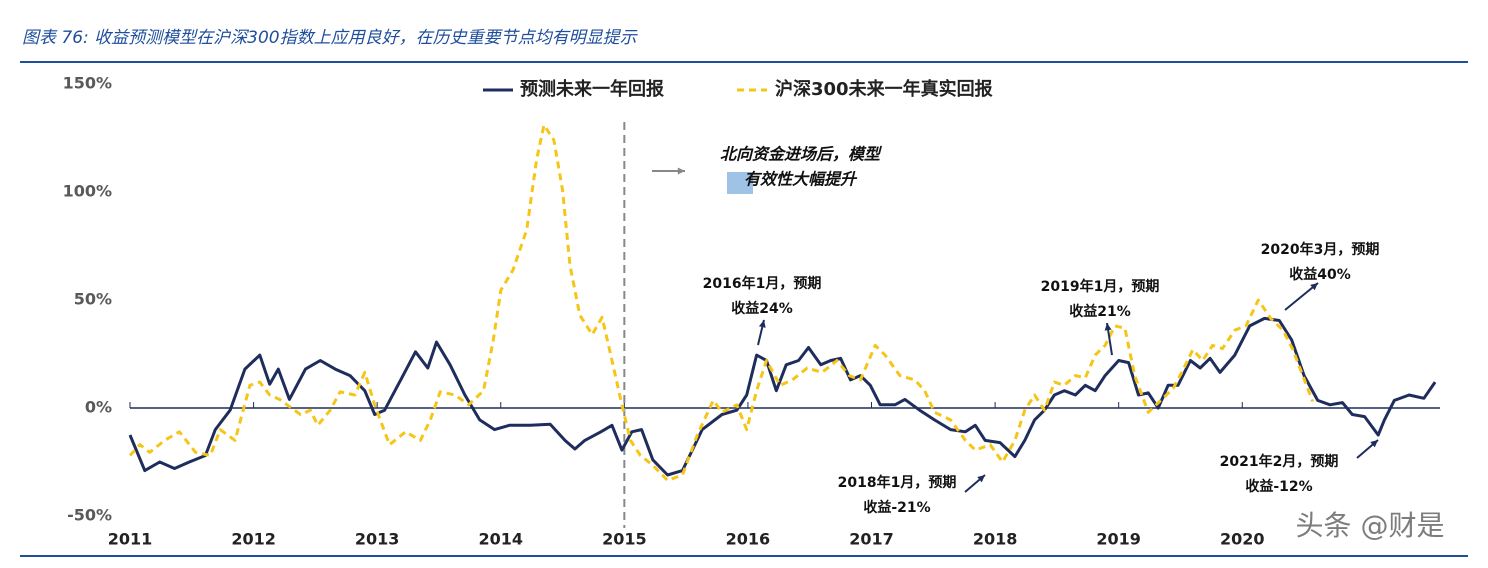 Image resolution: width=1488 pixels, height=568 pixels. What do you see at coordinates (897, 482) in the screenshot?
I see `annotation: 2018年1月，预期` at bounding box center [897, 482].